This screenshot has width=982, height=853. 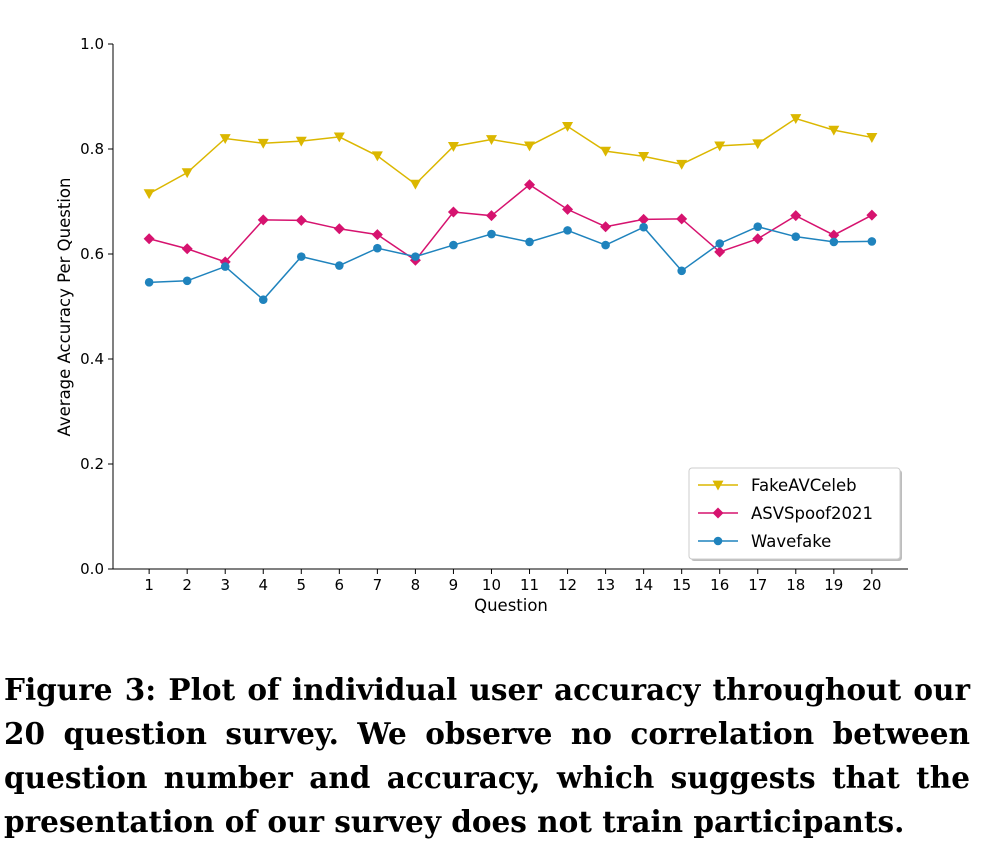 I want to click on series-line-wavefake, so click(x=510, y=263).